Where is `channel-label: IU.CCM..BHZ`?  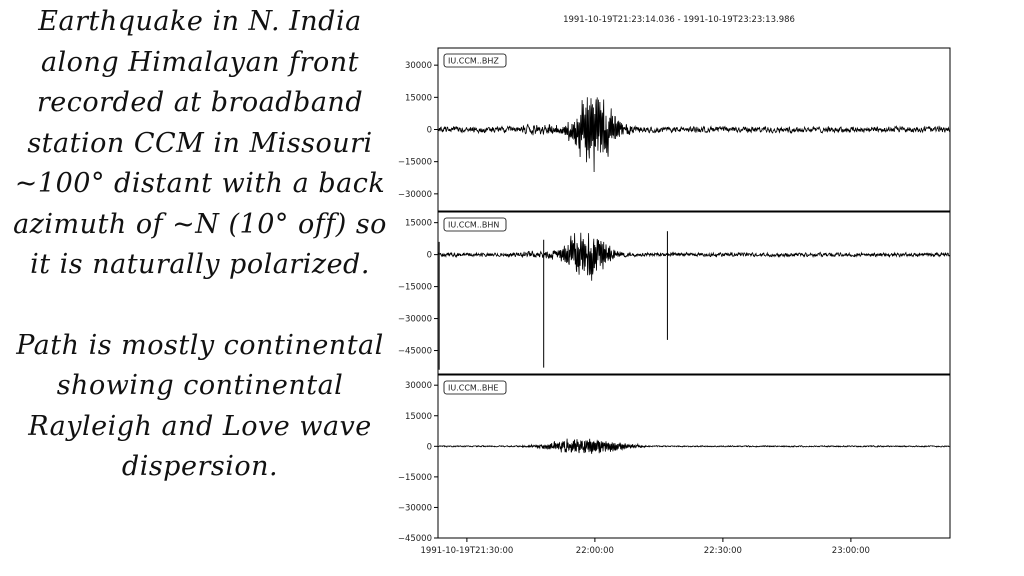
channel-label: IU.CCM..BHZ is located at coordinates (473, 61).